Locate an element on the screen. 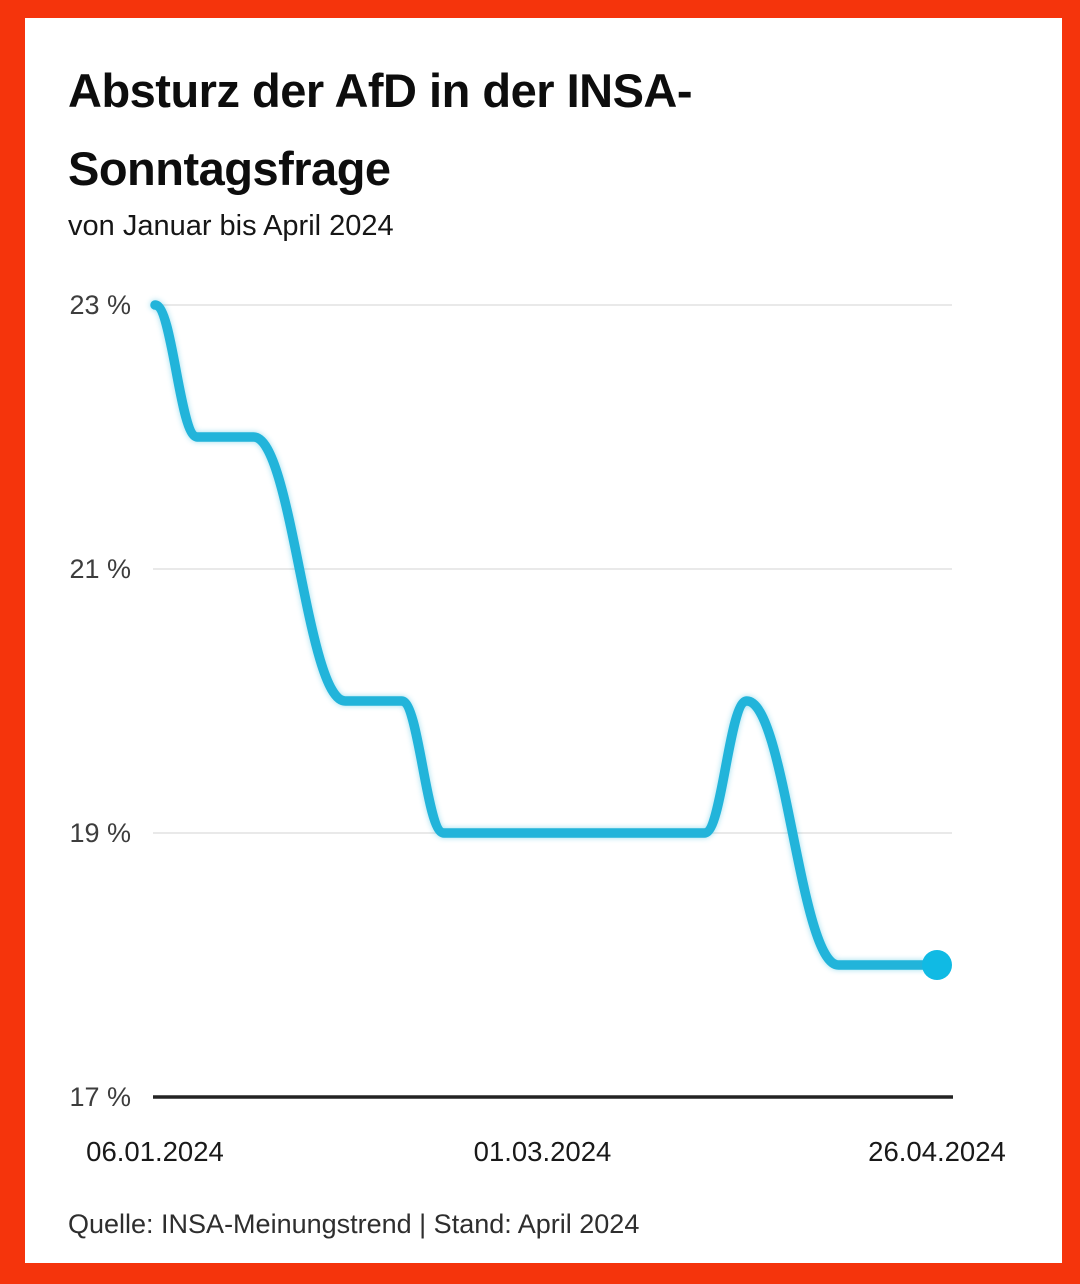 The image size is (1080, 1284). title-line-2: Sonntagsfrage is located at coordinates (229, 168).